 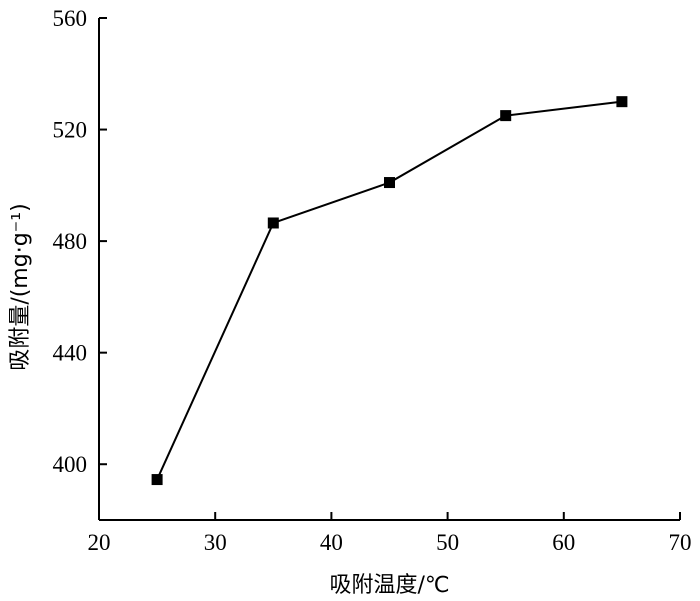 I want to click on x-tick-label: 40, so click(x=331, y=542).